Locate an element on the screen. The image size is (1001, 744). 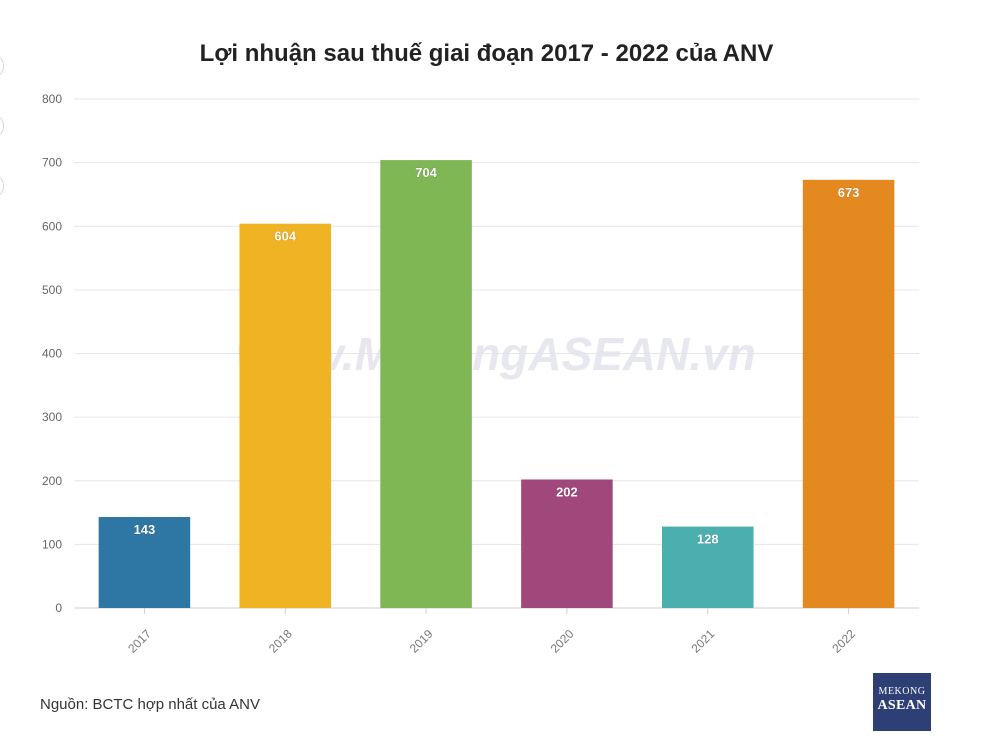
y-tick-label: 200 is located at coordinates (52, 481).